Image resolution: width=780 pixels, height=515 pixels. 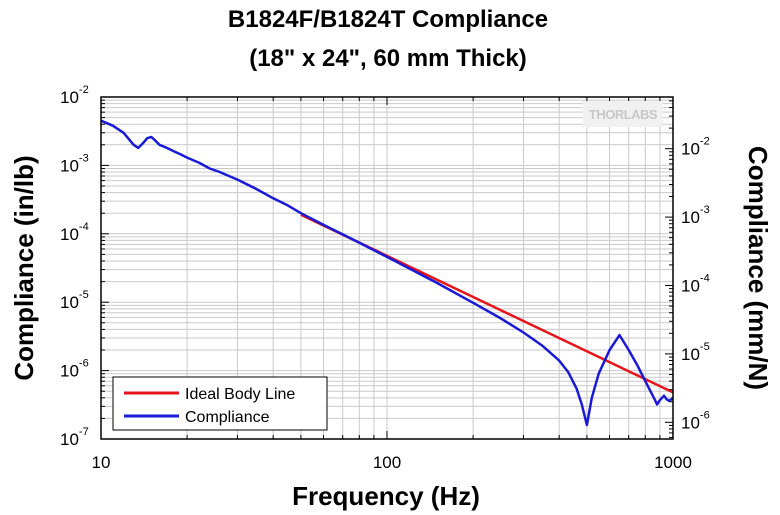 What do you see at coordinates (695, 420) in the screenshot?
I see `y-tick-label-right: 10⁻⁶` at bounding box center [695, 420].